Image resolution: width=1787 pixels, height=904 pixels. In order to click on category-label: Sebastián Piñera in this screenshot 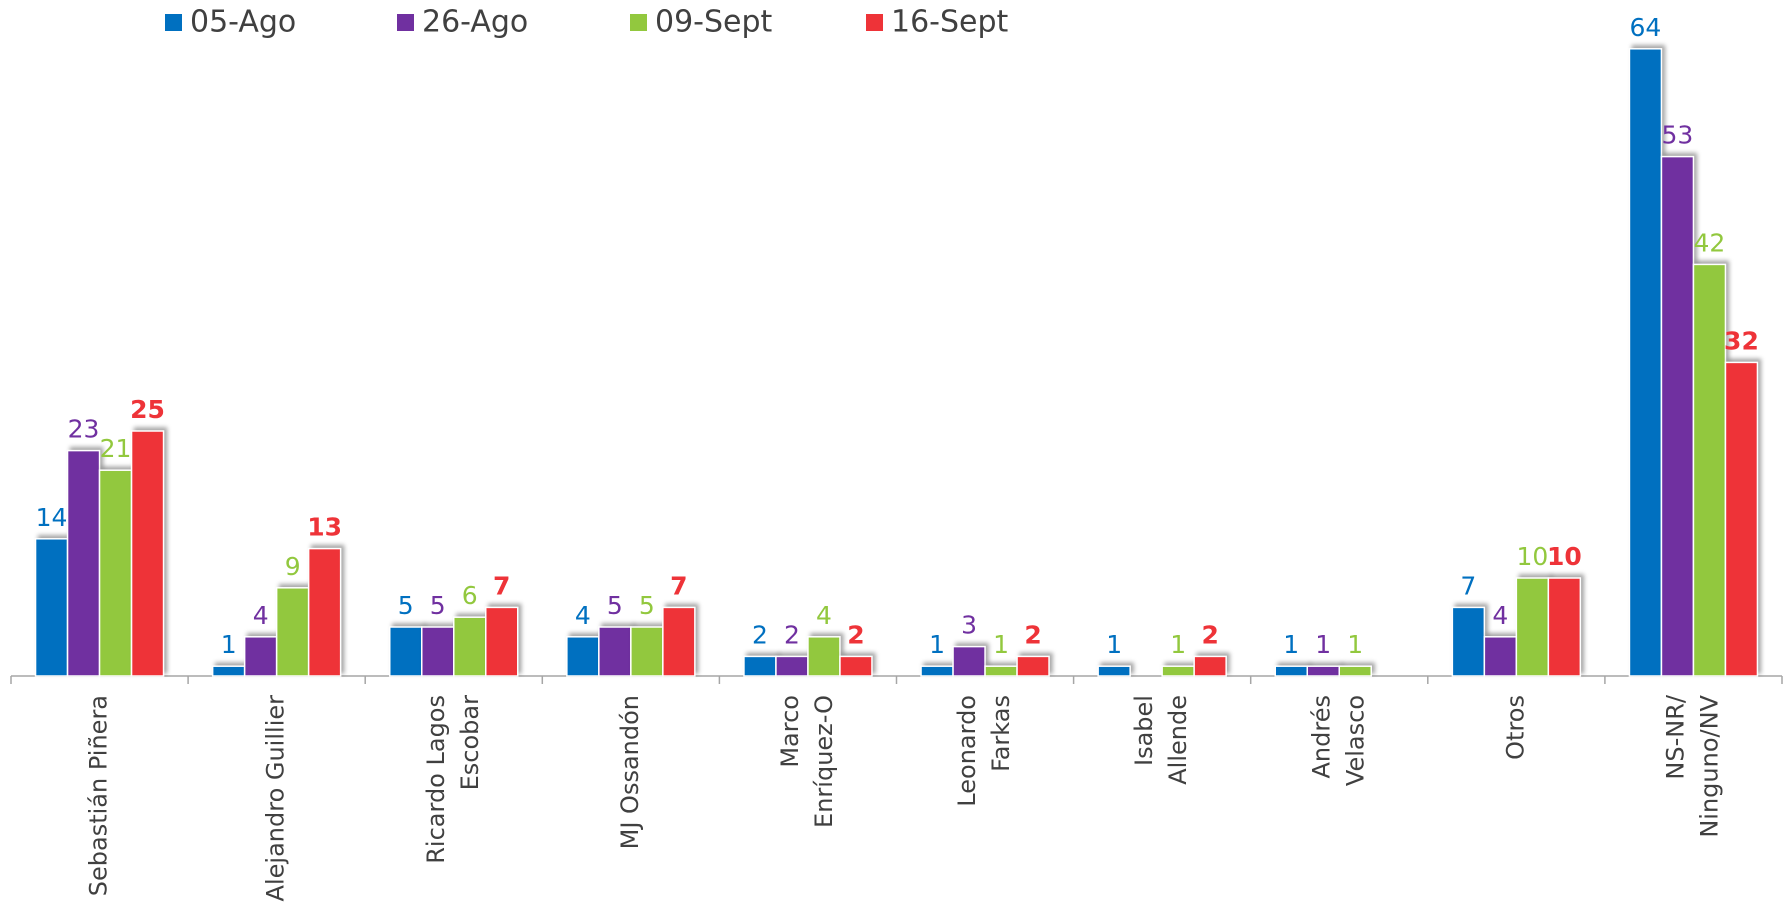, I will do `click(99, 795)`.